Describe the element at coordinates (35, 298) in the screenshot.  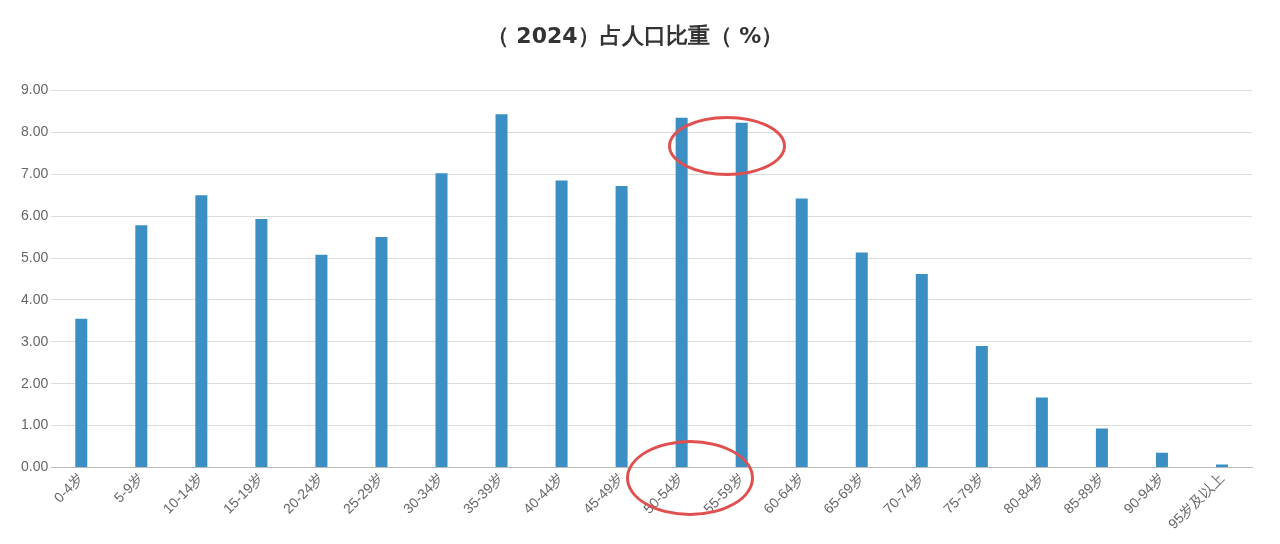
I see `y-tick-label: 4.00` at that location.